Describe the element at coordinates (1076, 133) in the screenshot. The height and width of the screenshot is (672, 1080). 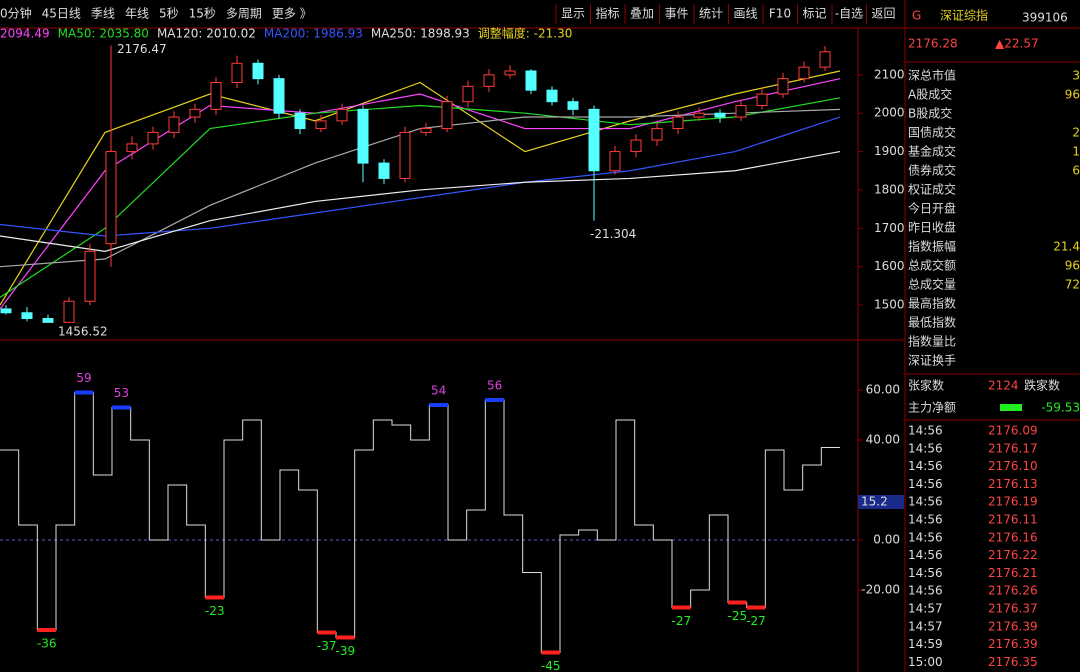
I see `field-value: 2` at that location.